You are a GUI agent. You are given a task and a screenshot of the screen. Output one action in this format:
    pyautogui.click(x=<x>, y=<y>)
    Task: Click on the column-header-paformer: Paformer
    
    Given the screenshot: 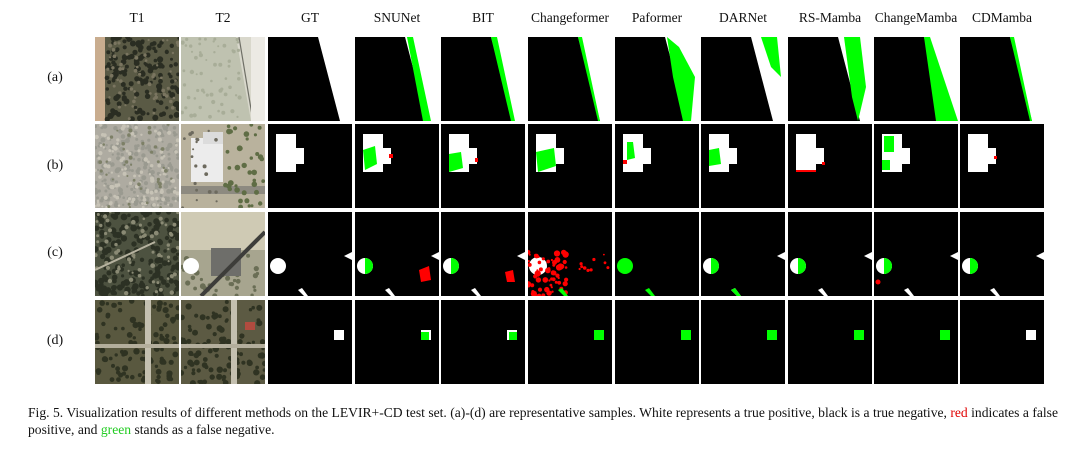 What is the action you would take?
    pyautogui.click(x=657, y=17)
    